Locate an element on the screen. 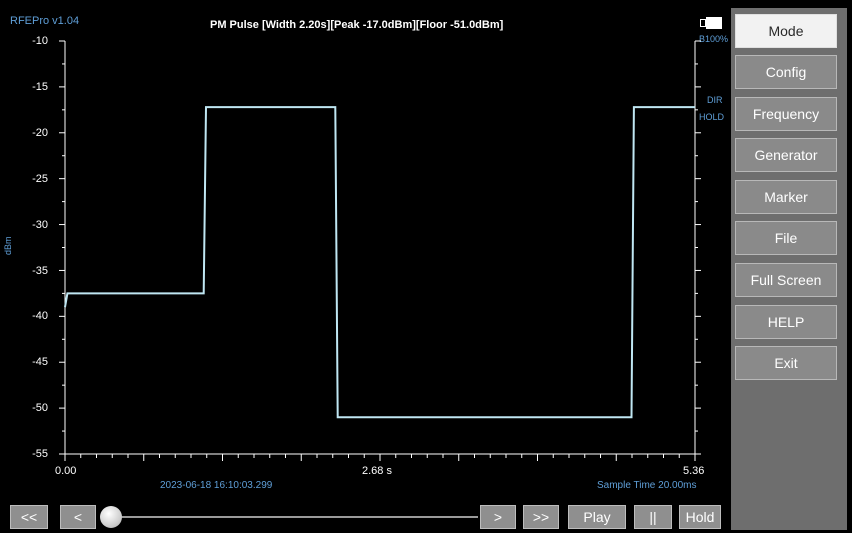 This screenshot has height=533, width=852. config-button: Config is located at coordinates (786, 72).